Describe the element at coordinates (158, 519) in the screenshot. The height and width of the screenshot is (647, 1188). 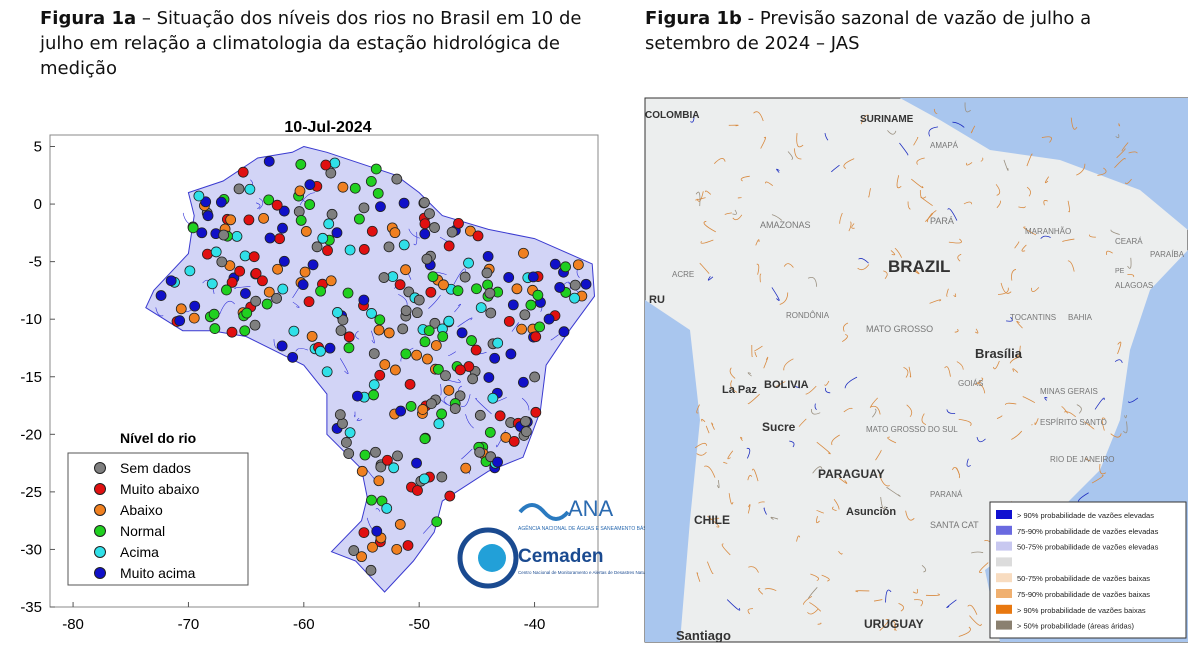
I see `legend-box` at that location.